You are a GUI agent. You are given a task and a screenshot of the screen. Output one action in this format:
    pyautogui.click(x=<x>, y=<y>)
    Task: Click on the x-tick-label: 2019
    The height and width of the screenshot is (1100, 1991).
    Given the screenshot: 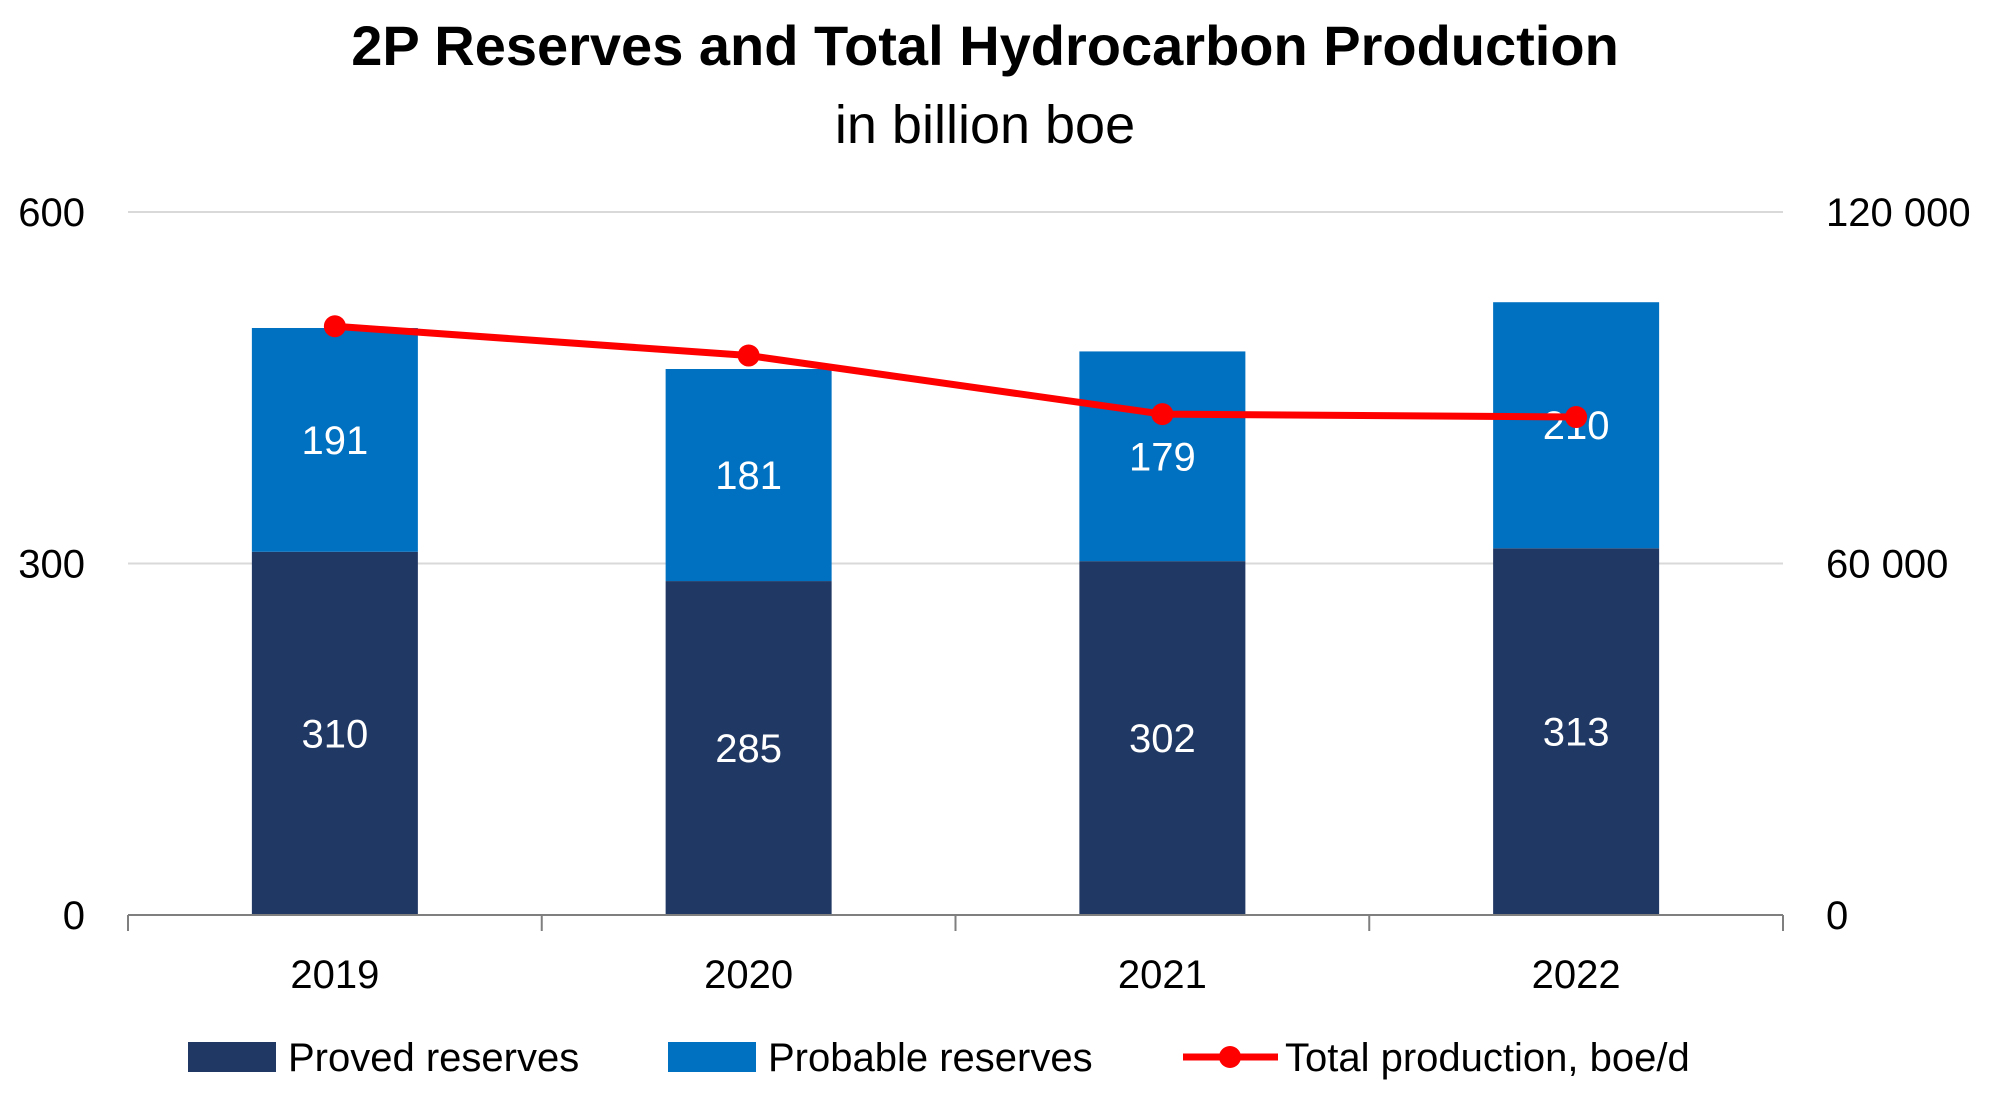 What is the action you would take?
    pyautogui.click(x=334, y=975)
    